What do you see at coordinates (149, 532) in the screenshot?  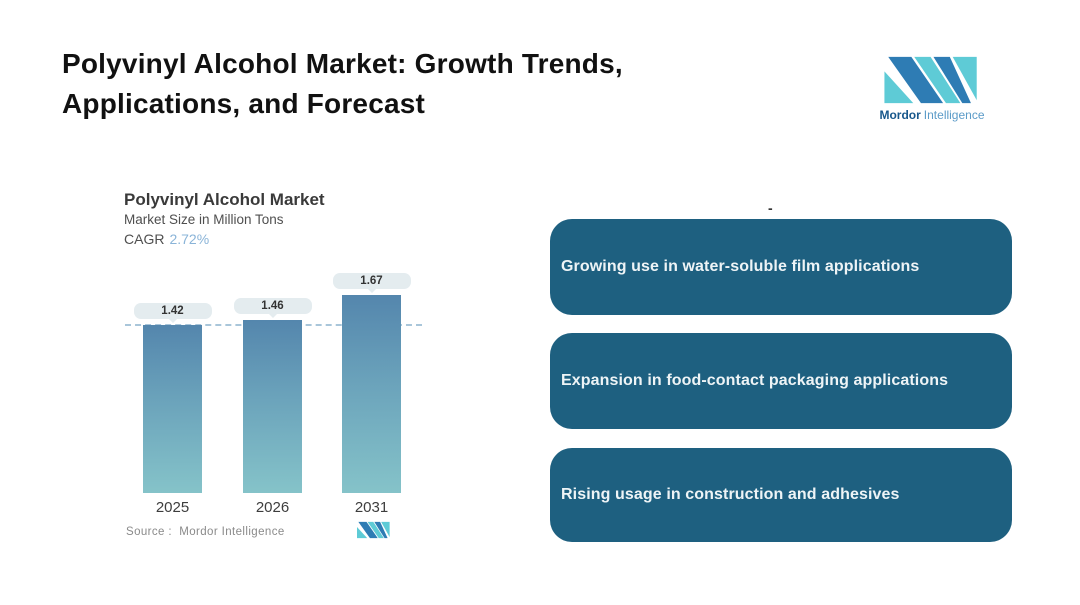 I see `source-label: Source :` at bounding box center [149, 532].